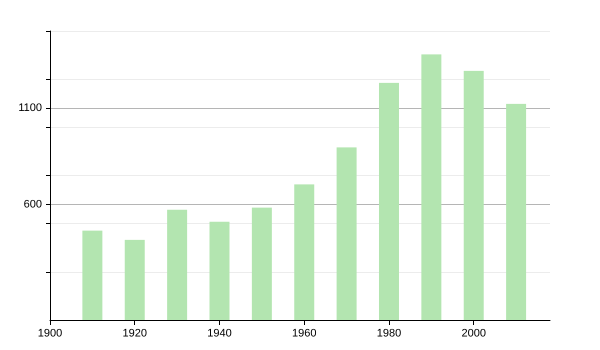  I want to click on x-tick-label: 1900, so click(50, 334).